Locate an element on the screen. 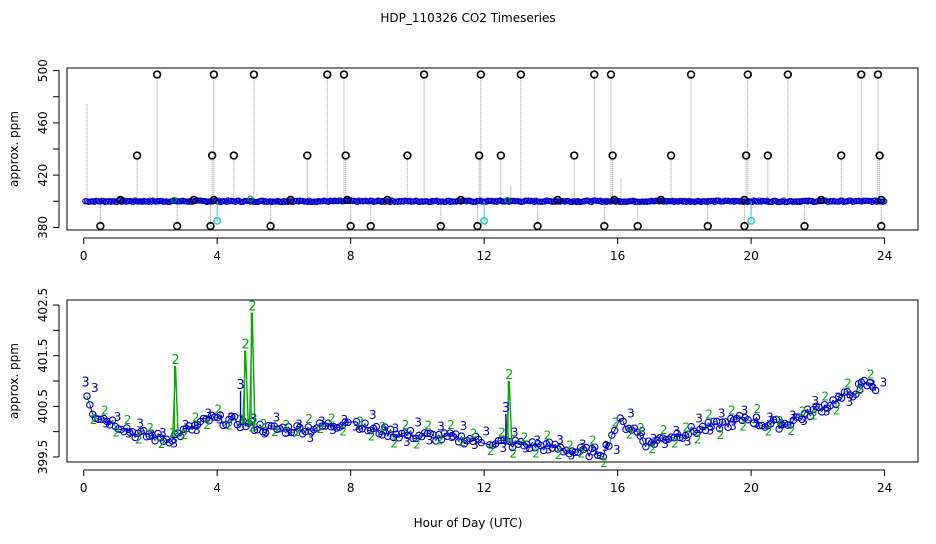 This screenshot has width=936, height=544. y-tick-label: 420 is located at coordinates (43, 175).